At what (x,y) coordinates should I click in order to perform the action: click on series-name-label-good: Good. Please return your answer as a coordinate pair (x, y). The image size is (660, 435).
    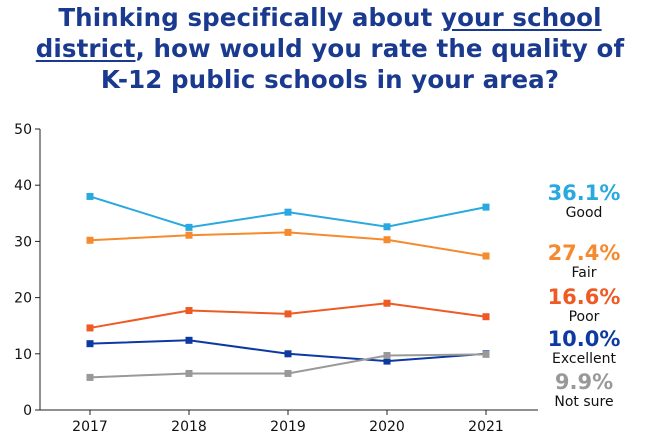
    Looking at the image, I should click on (584, 213).